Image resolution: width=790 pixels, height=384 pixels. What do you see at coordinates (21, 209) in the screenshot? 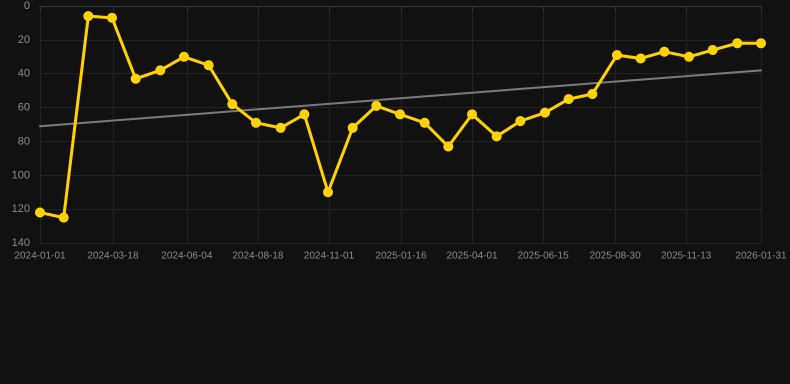
I see `y-tick-label: 120` at bounding box center [21, 209].